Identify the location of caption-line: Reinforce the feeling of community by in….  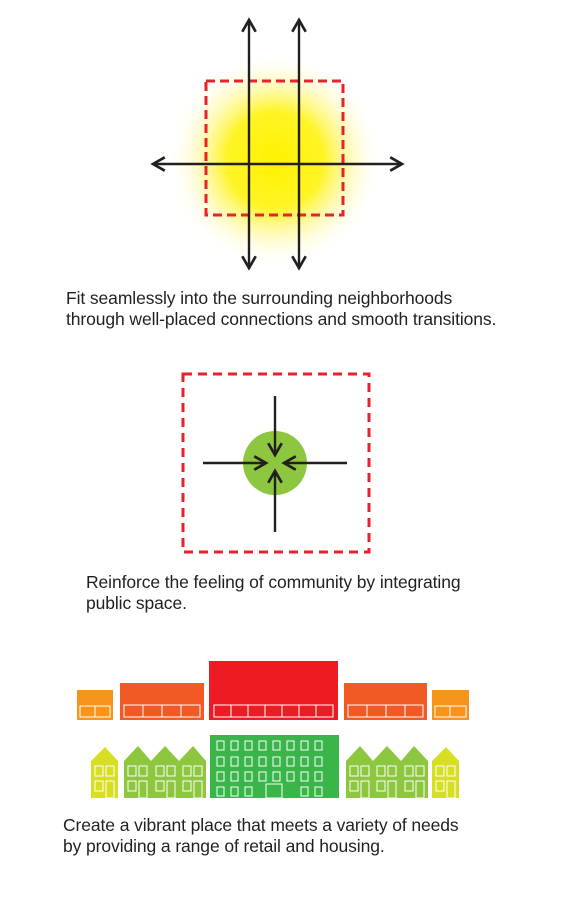
(273, 582).